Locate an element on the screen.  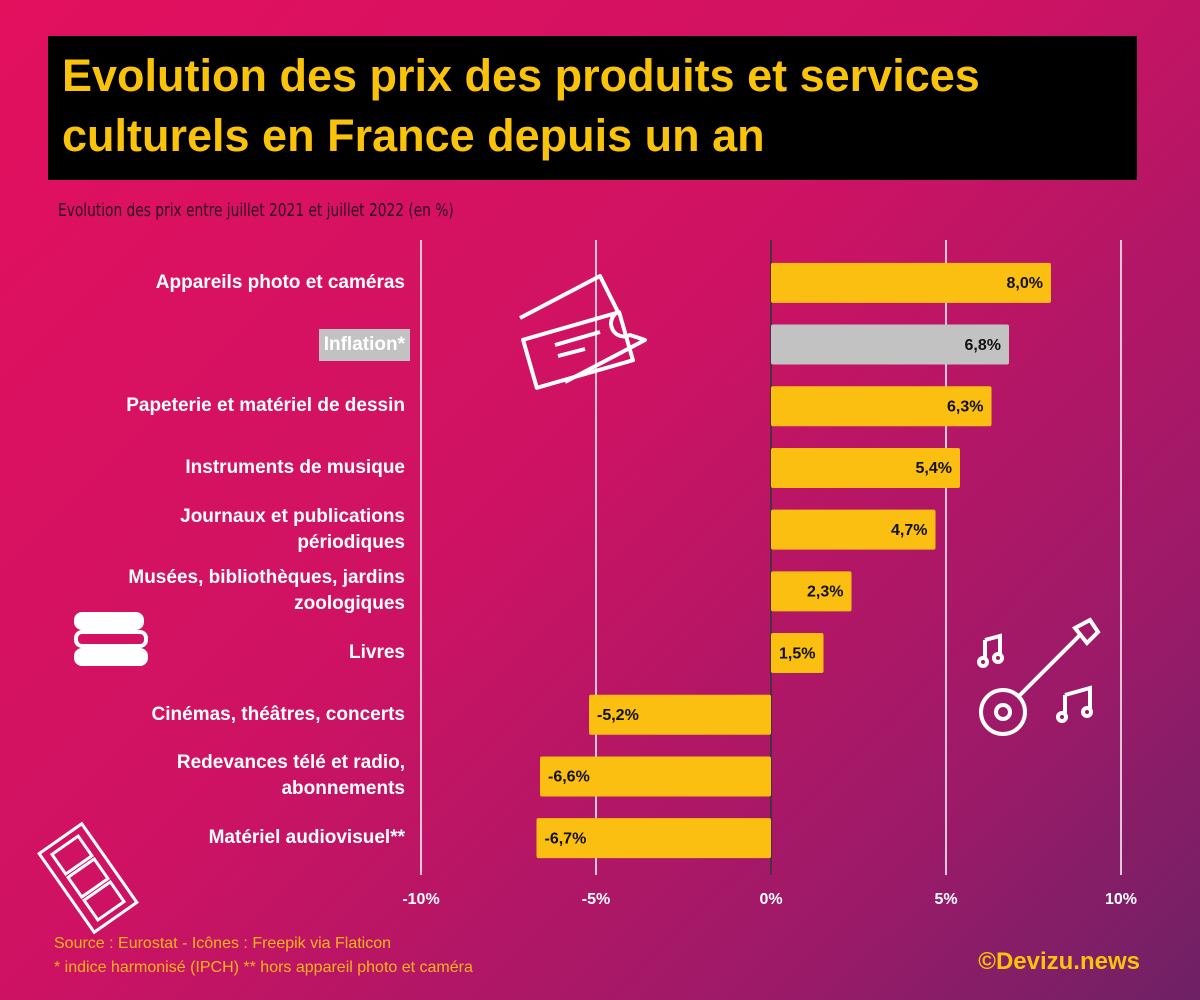
value-label: 6,8% is located at coordinates (983, 345).